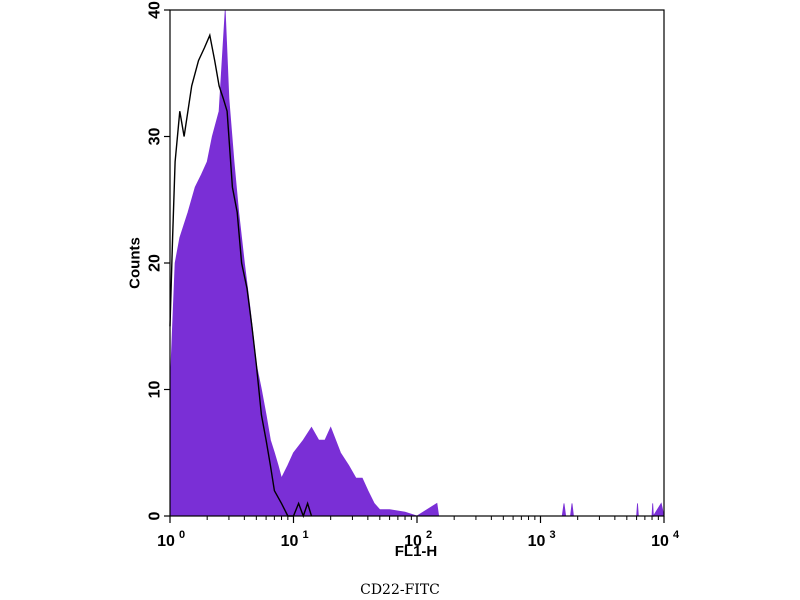  What do you see at coordinates (306, 535) in the screenshot?
I see `x-tick-exponent: 1` at bounding box center [306, 535].